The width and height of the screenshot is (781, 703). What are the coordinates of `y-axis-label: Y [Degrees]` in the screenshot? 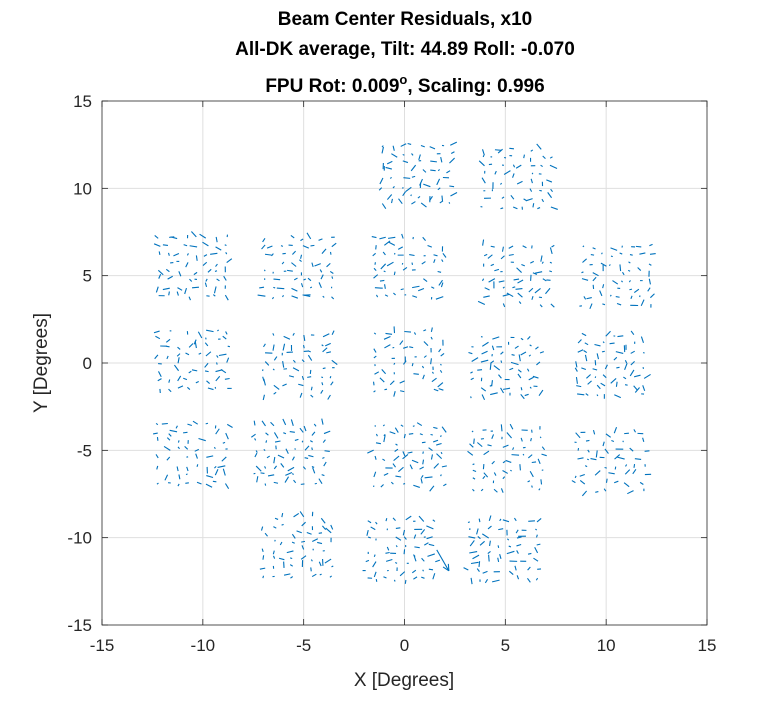 It's located at (41, 363).